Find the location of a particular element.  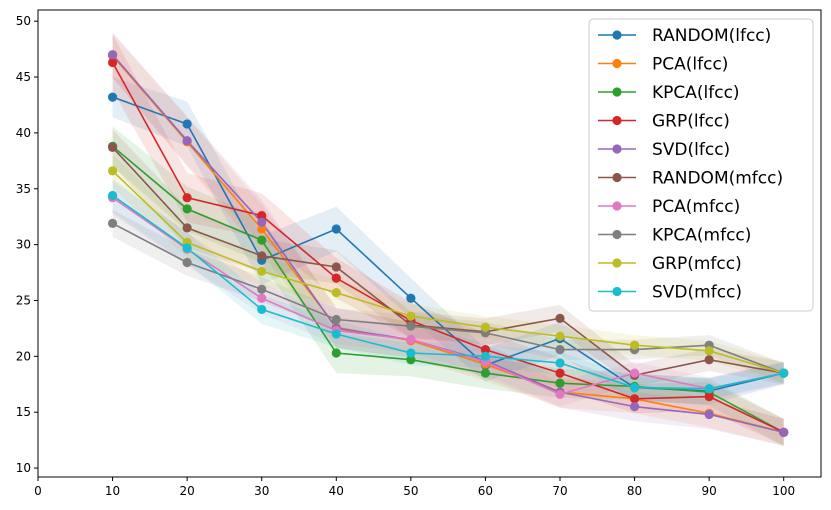

y-tick-label: 25 is located at coordinates (23, 300).